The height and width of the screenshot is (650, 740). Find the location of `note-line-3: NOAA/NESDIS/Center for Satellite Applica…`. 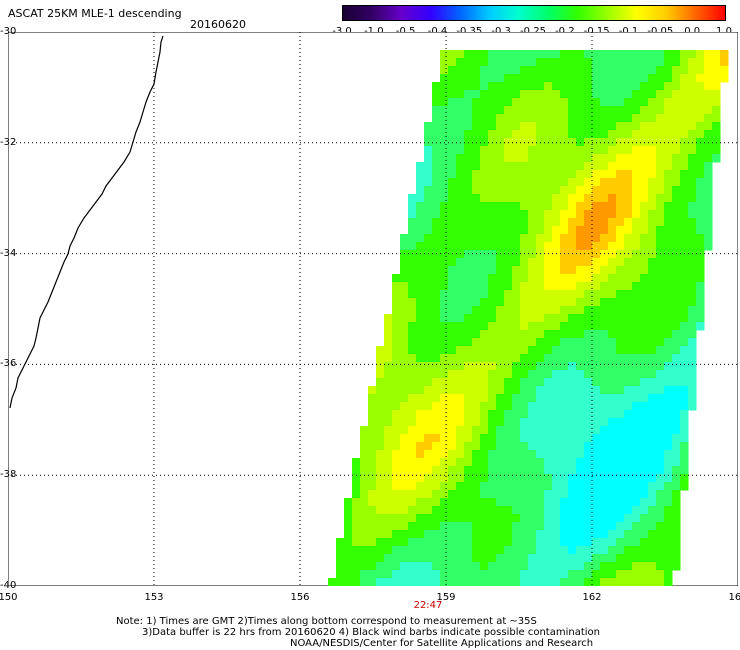

note-line-3: NOAA/NESDIS/Center for Satellite Applica… is located at coordinates (442, 643).